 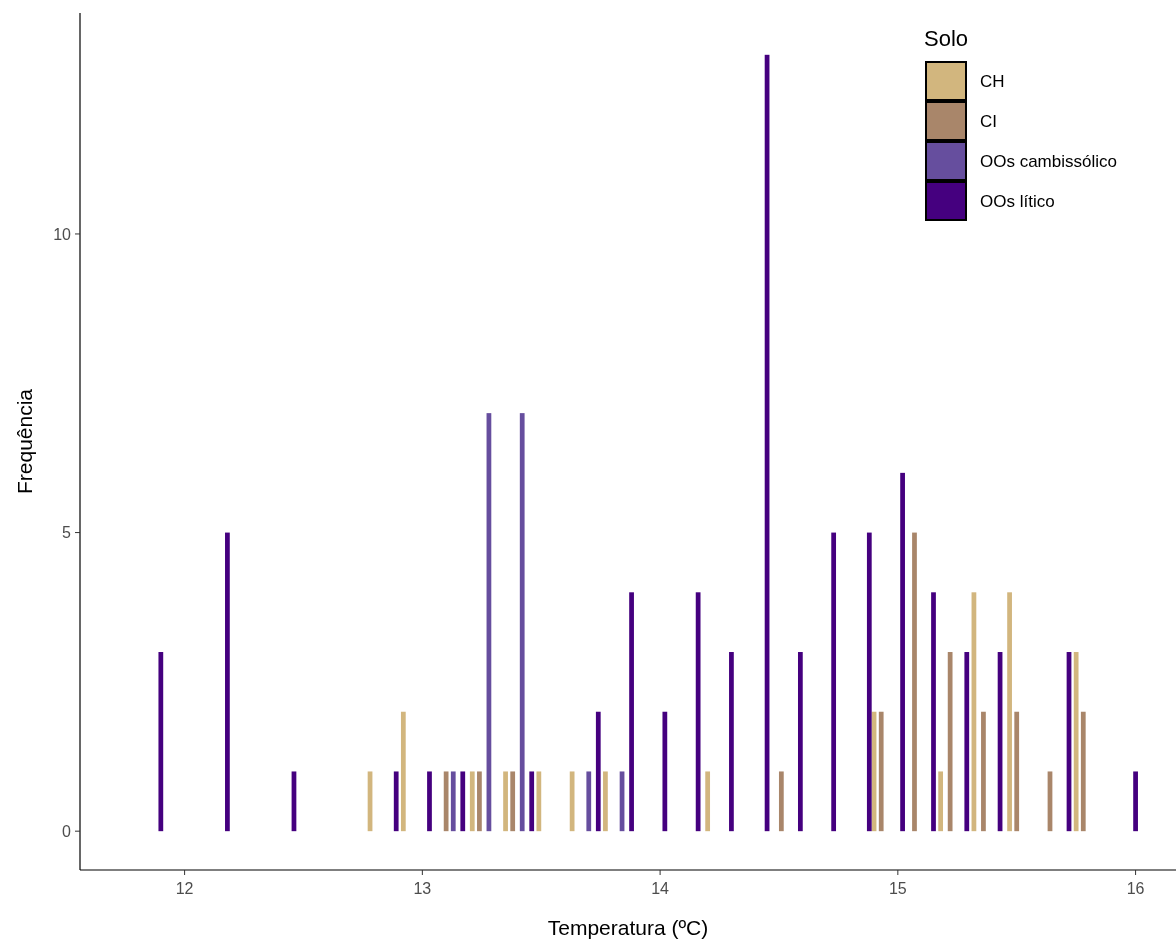 I want to click on x-tick-label: 15, so click(x=897, y=888).